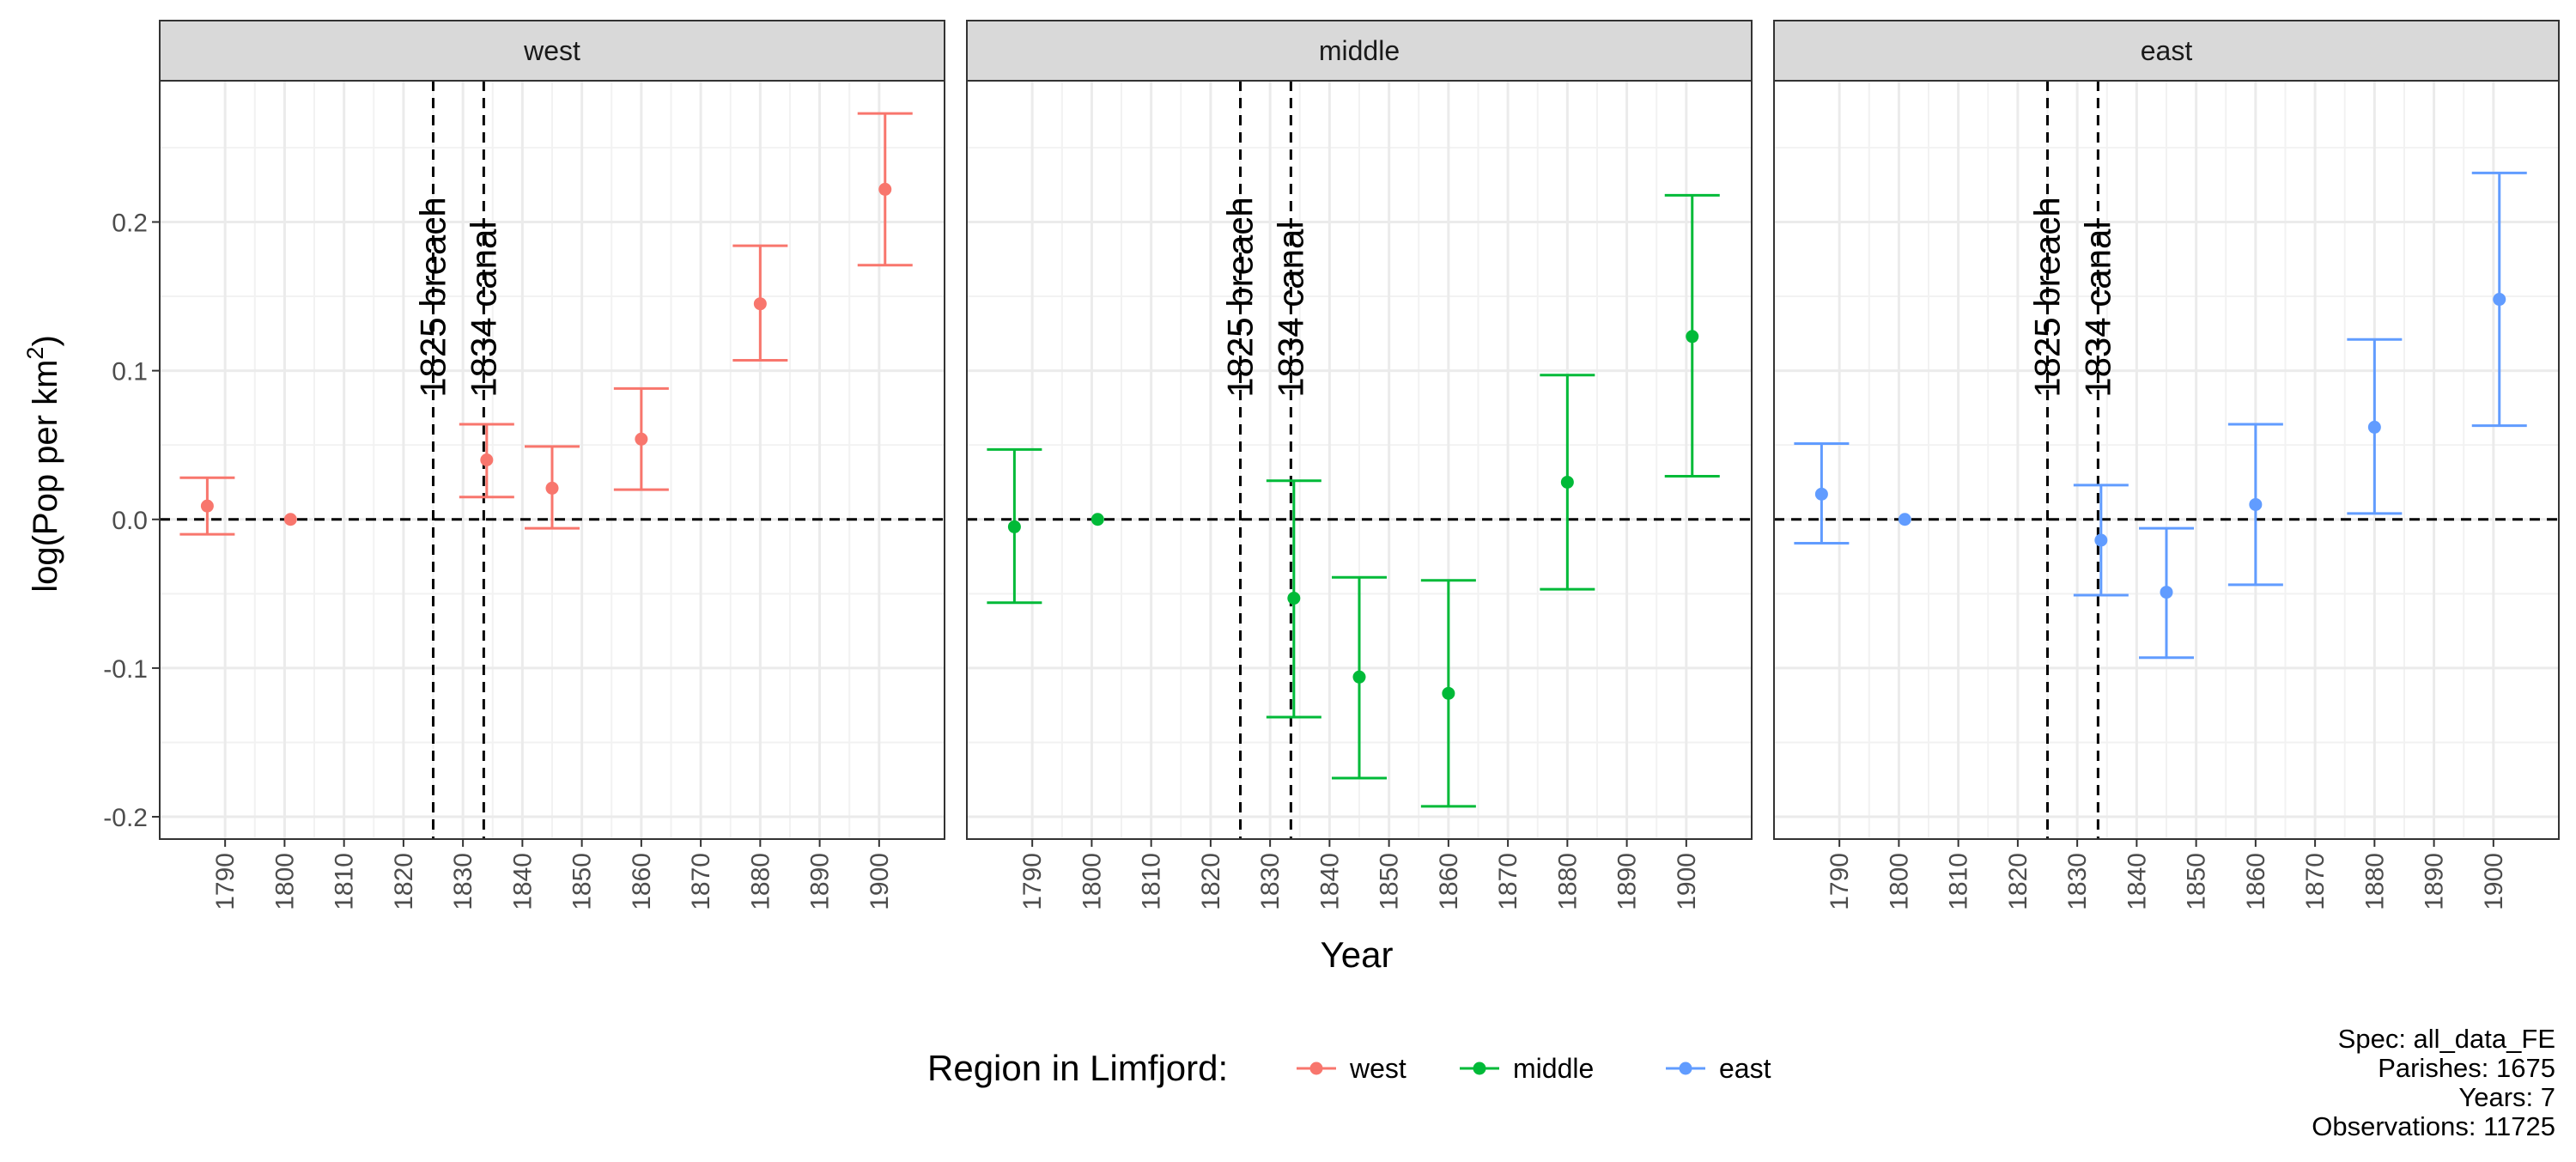 Image resolution: width=2576 pixels, height=1162 pixels. I want to click on y-tick-label: 0.2, so click(130, 223).